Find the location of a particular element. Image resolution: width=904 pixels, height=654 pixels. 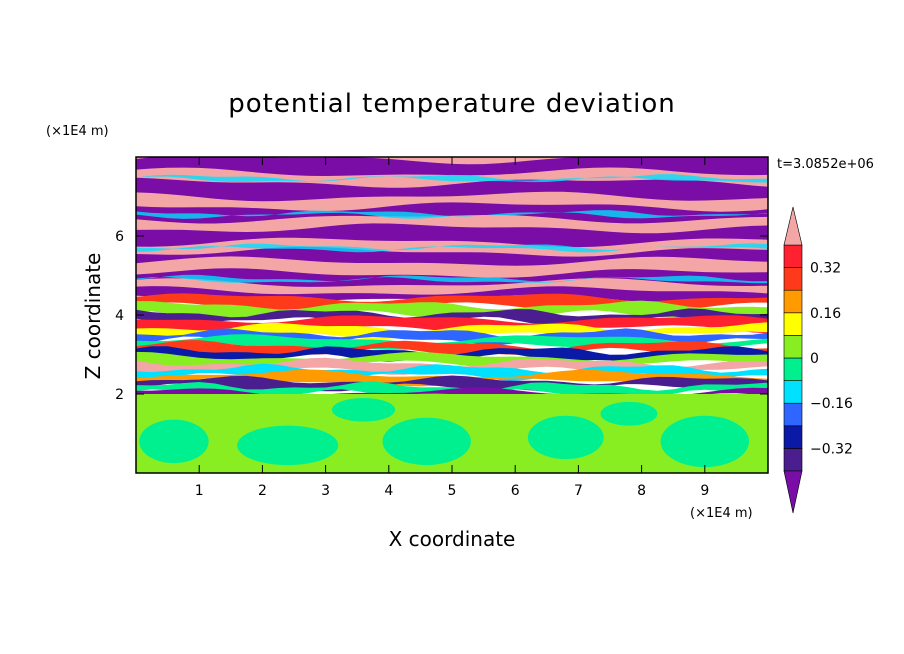

x-axis-label: X coordinate is located at coordinates (452, 539).